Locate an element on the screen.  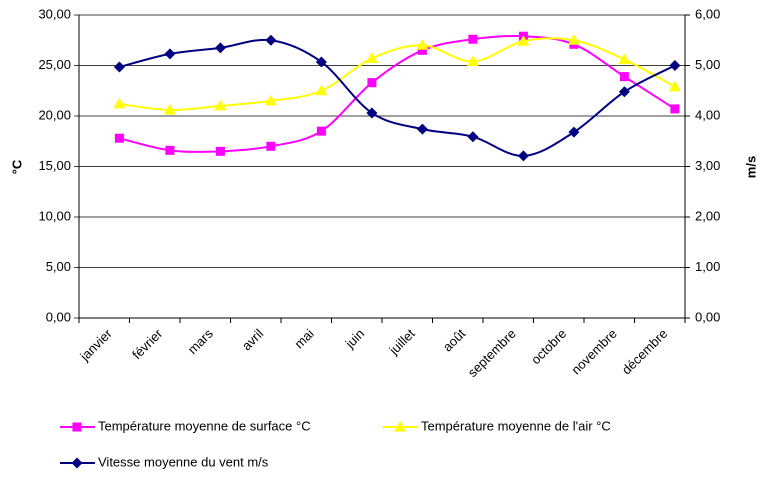
y-tick-label: 25,00 is located at coordinates (54, 64).